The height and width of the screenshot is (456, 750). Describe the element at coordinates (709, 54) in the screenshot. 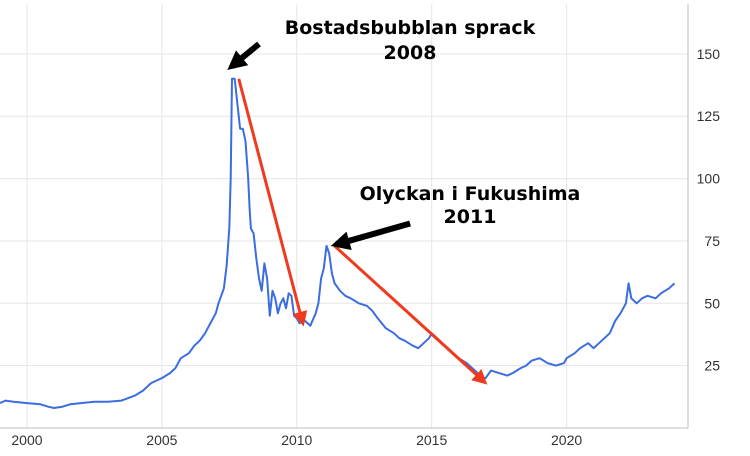

I see `y-tick-label: 150` at that location.